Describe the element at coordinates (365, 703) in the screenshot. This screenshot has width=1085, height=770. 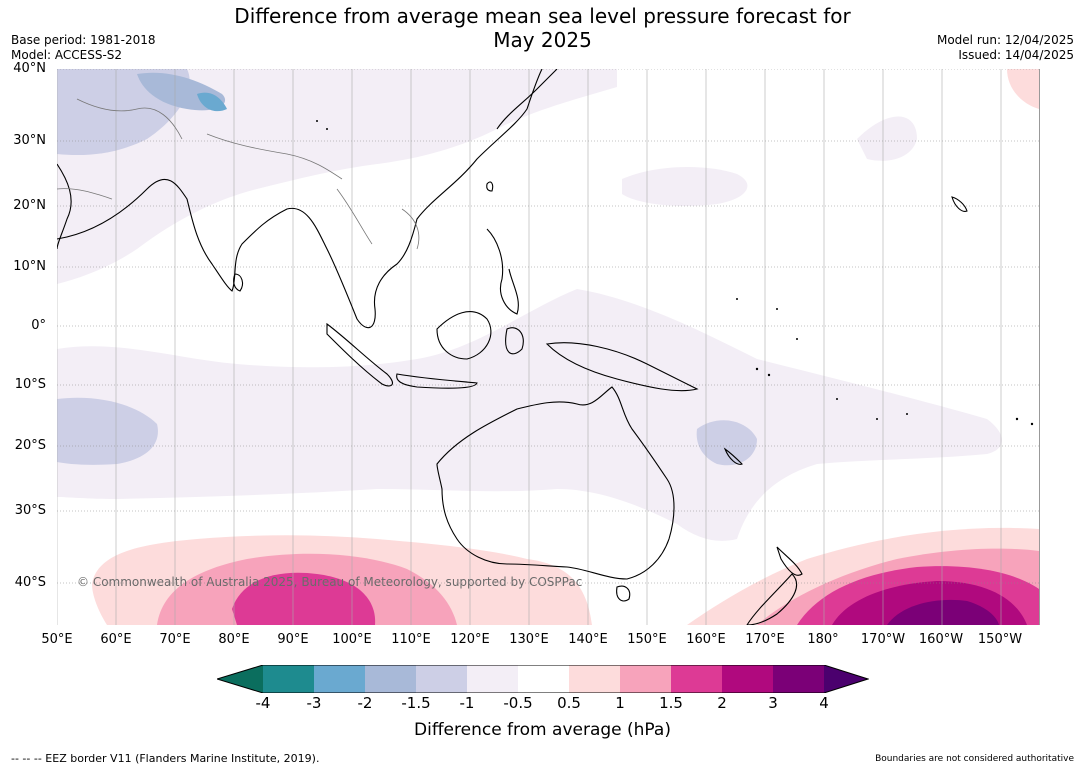
I see `colorbar-tick: -2` at that location.